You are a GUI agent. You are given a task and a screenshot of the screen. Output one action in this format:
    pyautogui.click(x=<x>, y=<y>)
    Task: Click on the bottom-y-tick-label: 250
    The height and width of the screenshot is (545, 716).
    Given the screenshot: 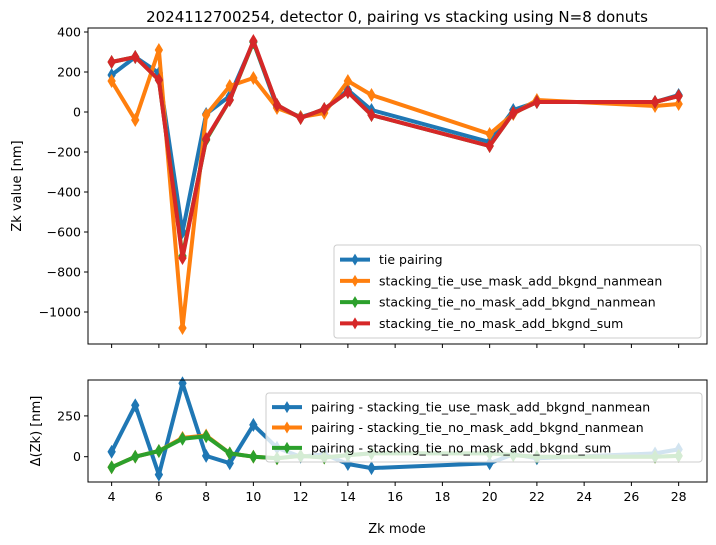 What is the action you would take?
    pyautogui.click(x=69, y=415)
    